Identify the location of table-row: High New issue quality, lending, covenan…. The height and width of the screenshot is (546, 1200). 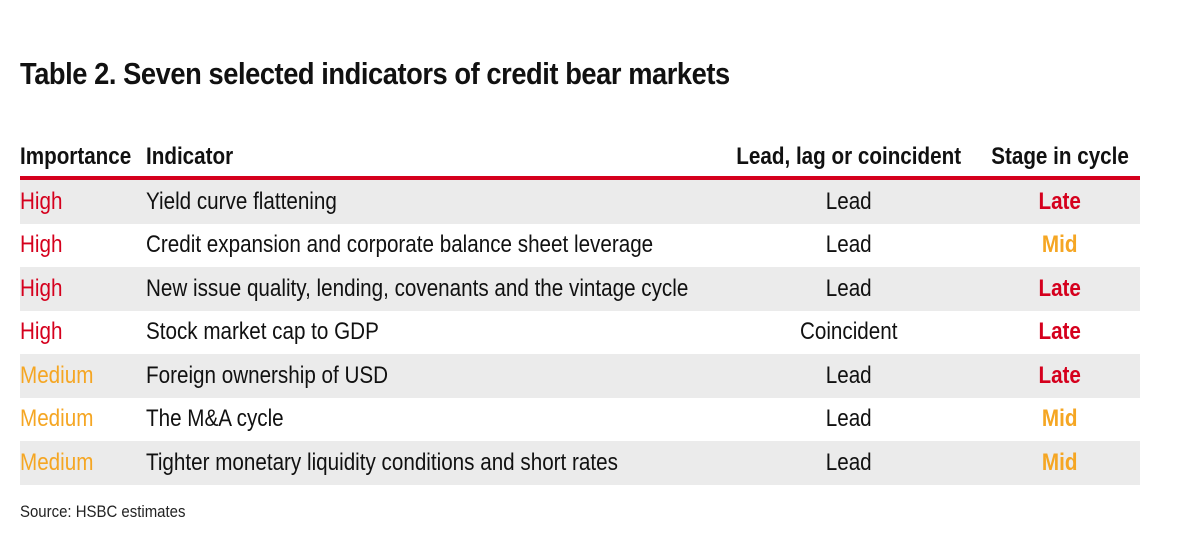
(580, 289).